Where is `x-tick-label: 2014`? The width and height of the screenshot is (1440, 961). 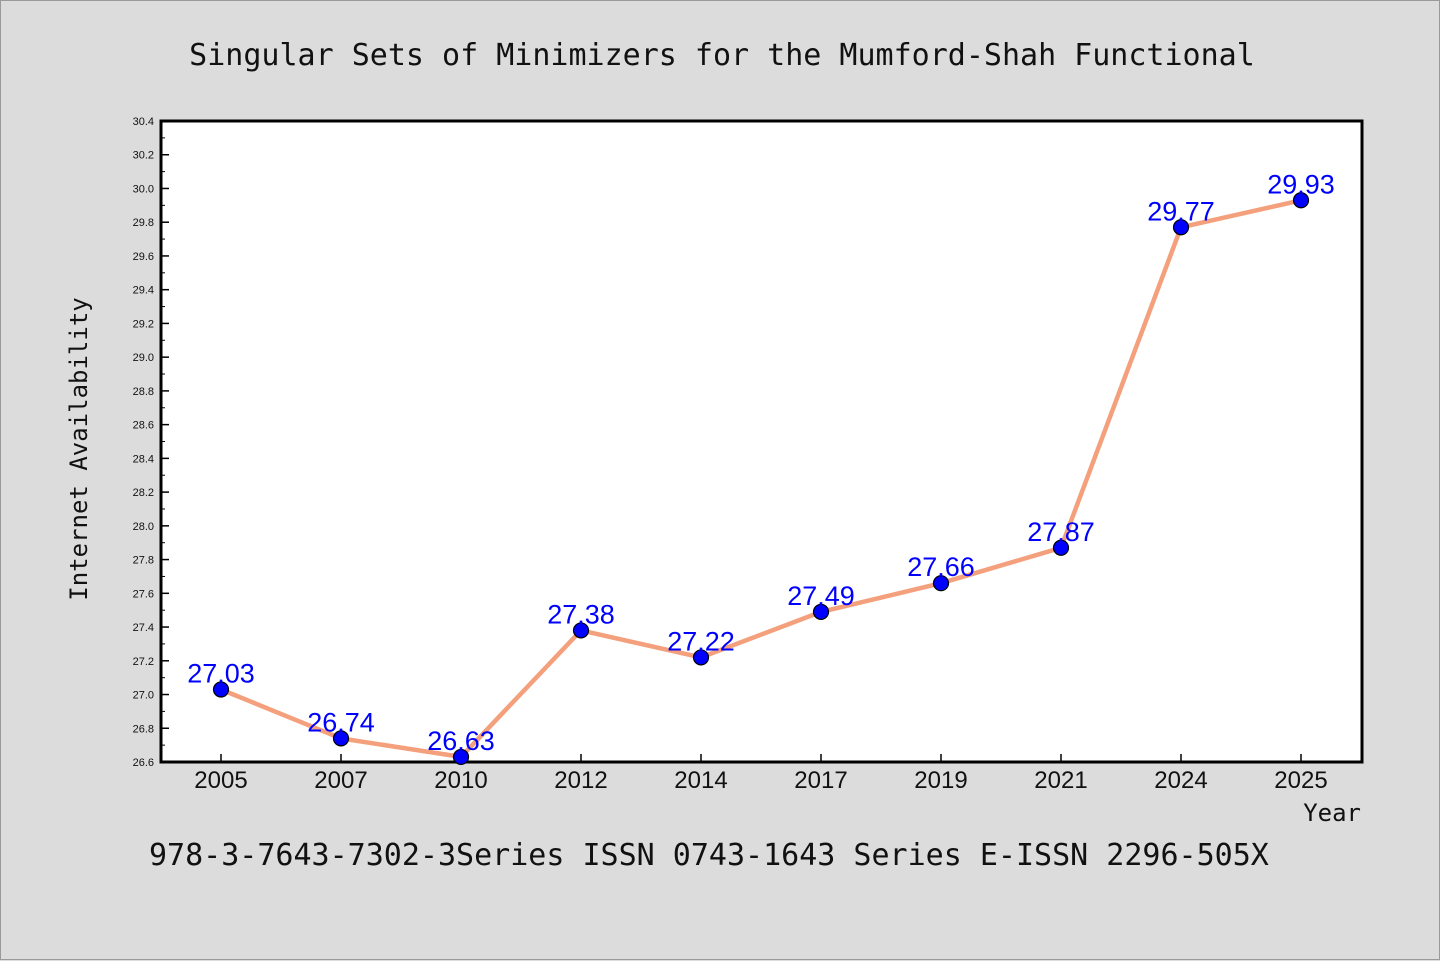 x-tick-label: 2014 is located at coordinates (700, 780).